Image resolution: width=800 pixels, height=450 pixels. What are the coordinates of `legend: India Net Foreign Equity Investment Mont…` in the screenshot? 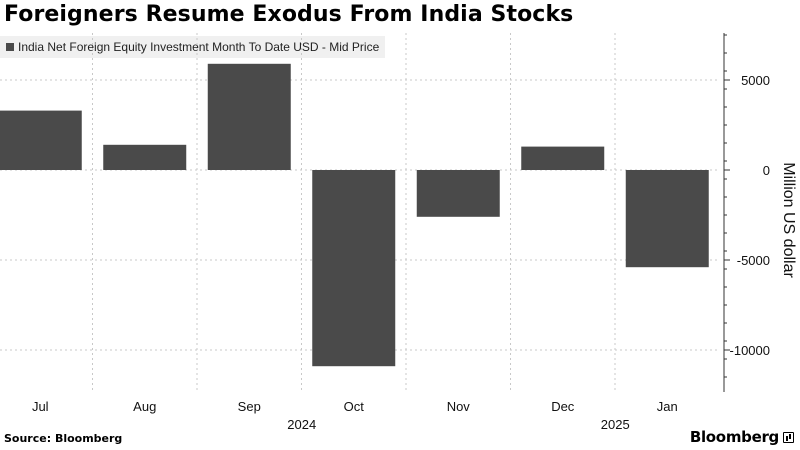 It's located at (193, 47).